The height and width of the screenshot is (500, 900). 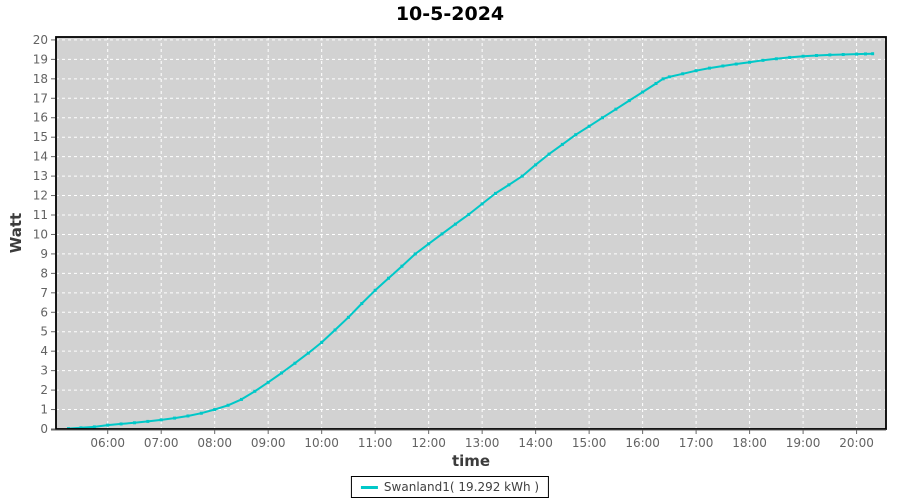 I want to click on svg-text: 19:00, so click(x=803, y=443).